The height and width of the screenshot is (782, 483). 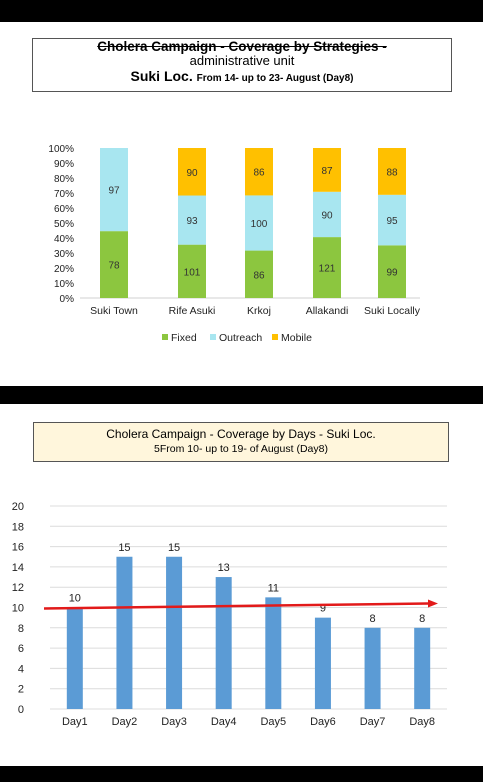 What do you see at coordinates (275, 78) in the screenshot?
I see `chart1-title-date-range: From 14- up to 23- August (Day8)` at bounding box center [275, 78].